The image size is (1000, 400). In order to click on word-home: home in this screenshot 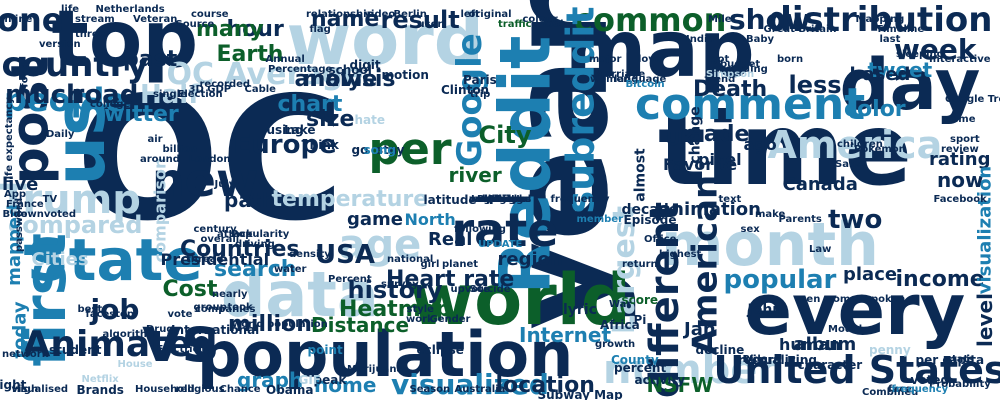, I will do `click(345, 385)`.